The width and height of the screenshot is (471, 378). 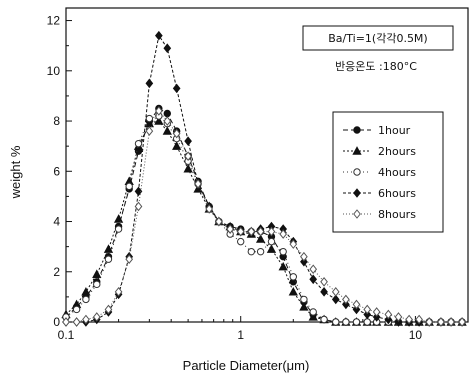 I want to click on annotation-line-1: Ba/Ti=1(각각0.5M), so click(x=377, y=38).